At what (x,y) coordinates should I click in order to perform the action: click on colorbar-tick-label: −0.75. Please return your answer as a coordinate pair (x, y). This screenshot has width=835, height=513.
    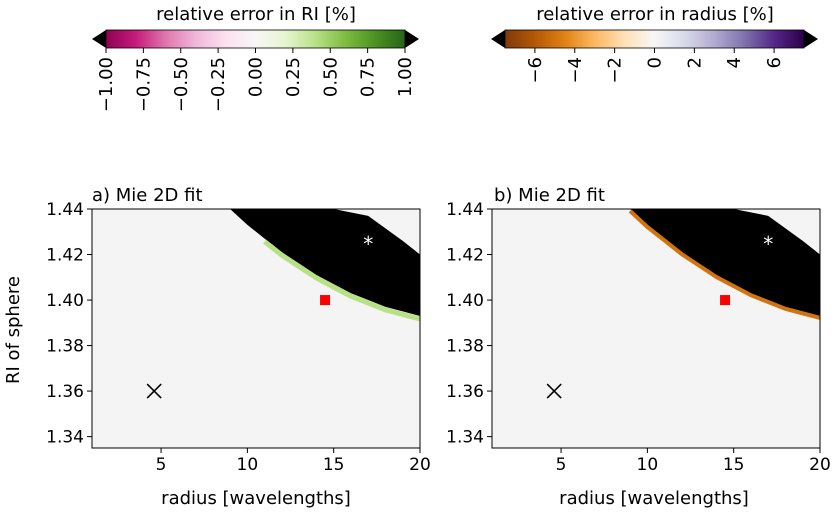
    Looking at the image, I should click on (143, 84).